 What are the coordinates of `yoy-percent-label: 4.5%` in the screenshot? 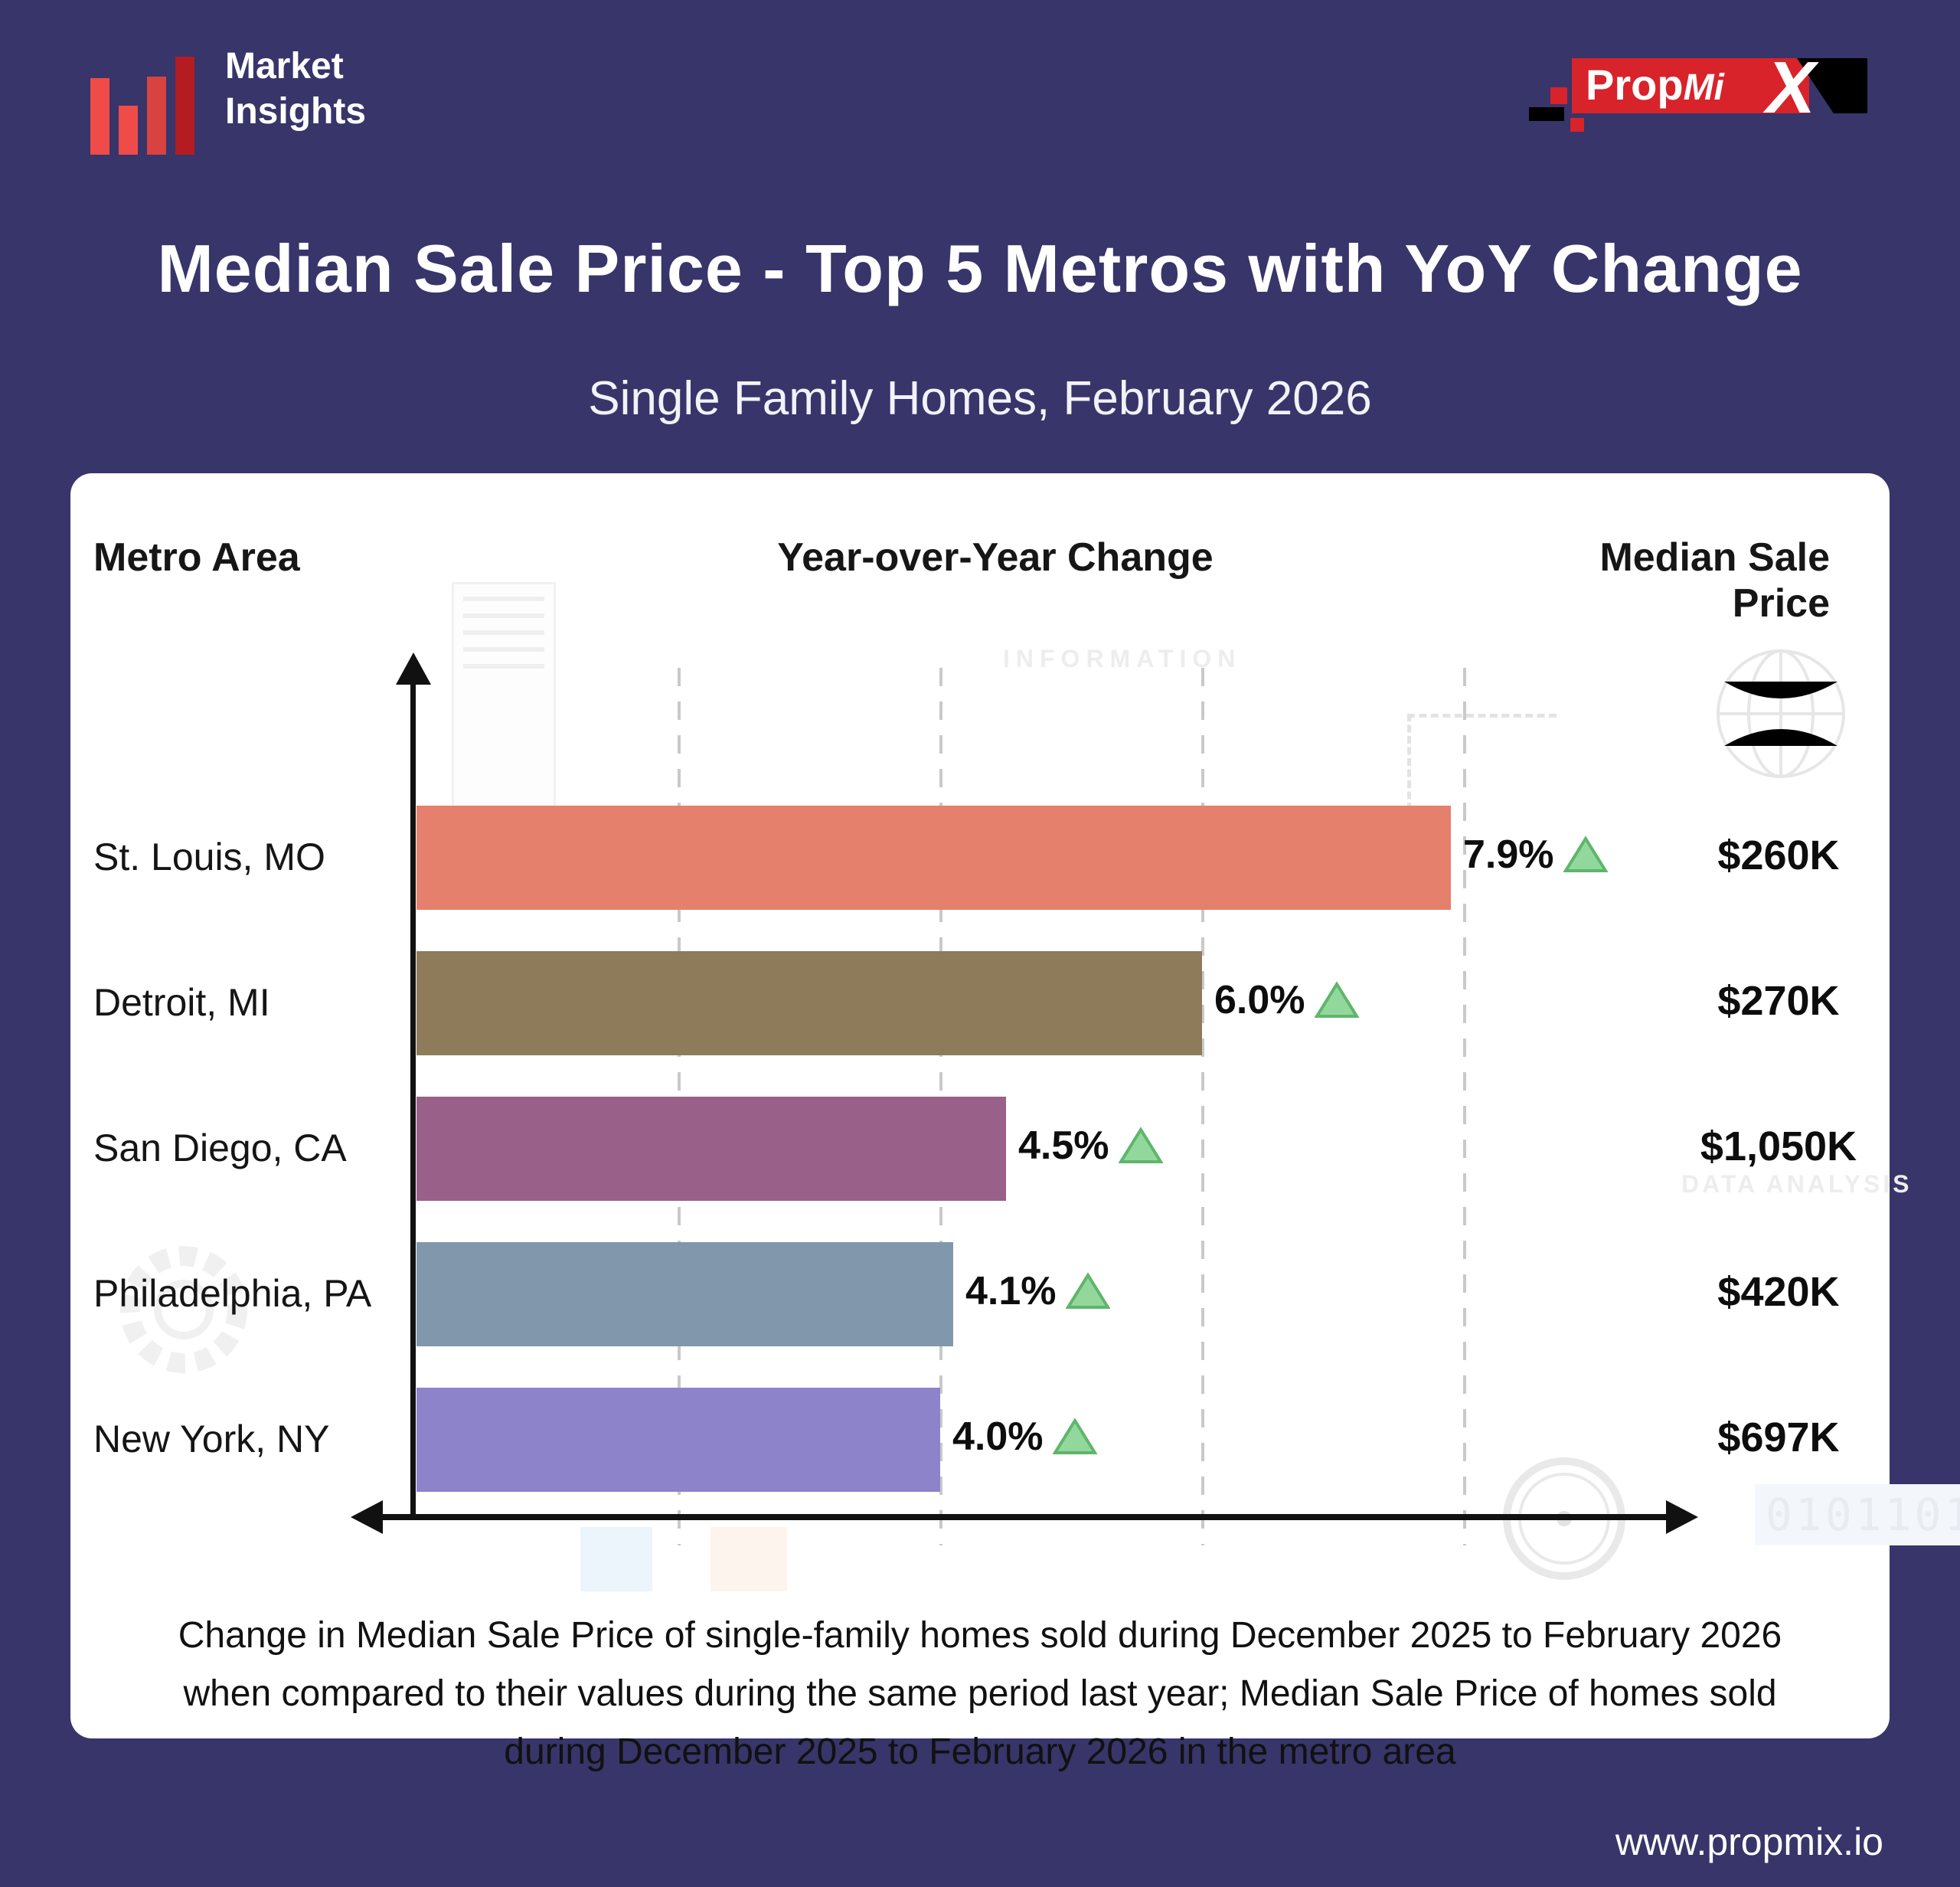 It's located at (1063, 1145).